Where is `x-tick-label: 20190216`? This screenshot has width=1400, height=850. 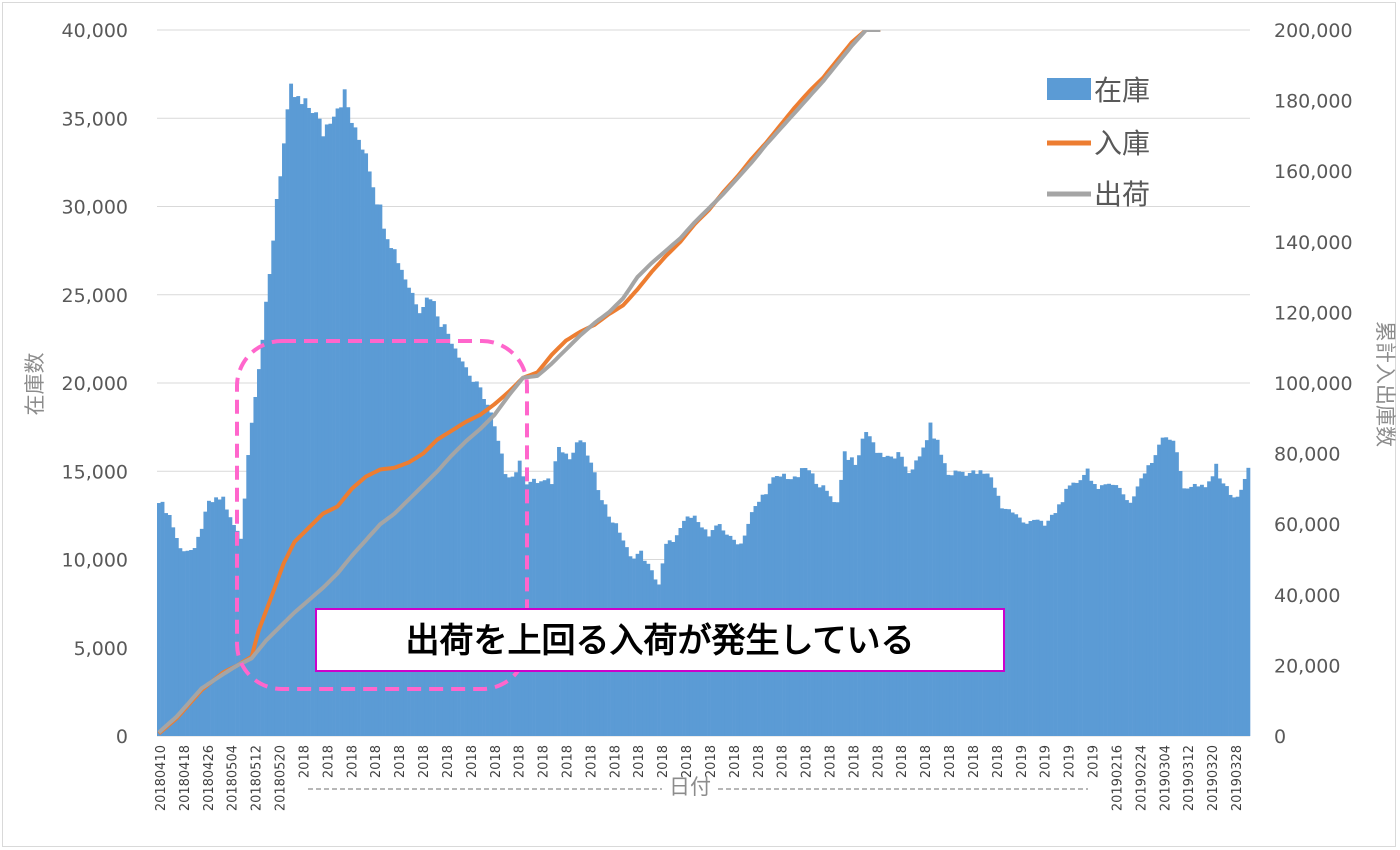 x-tick-label: 20190216 is located at coordinates (1117, 778).